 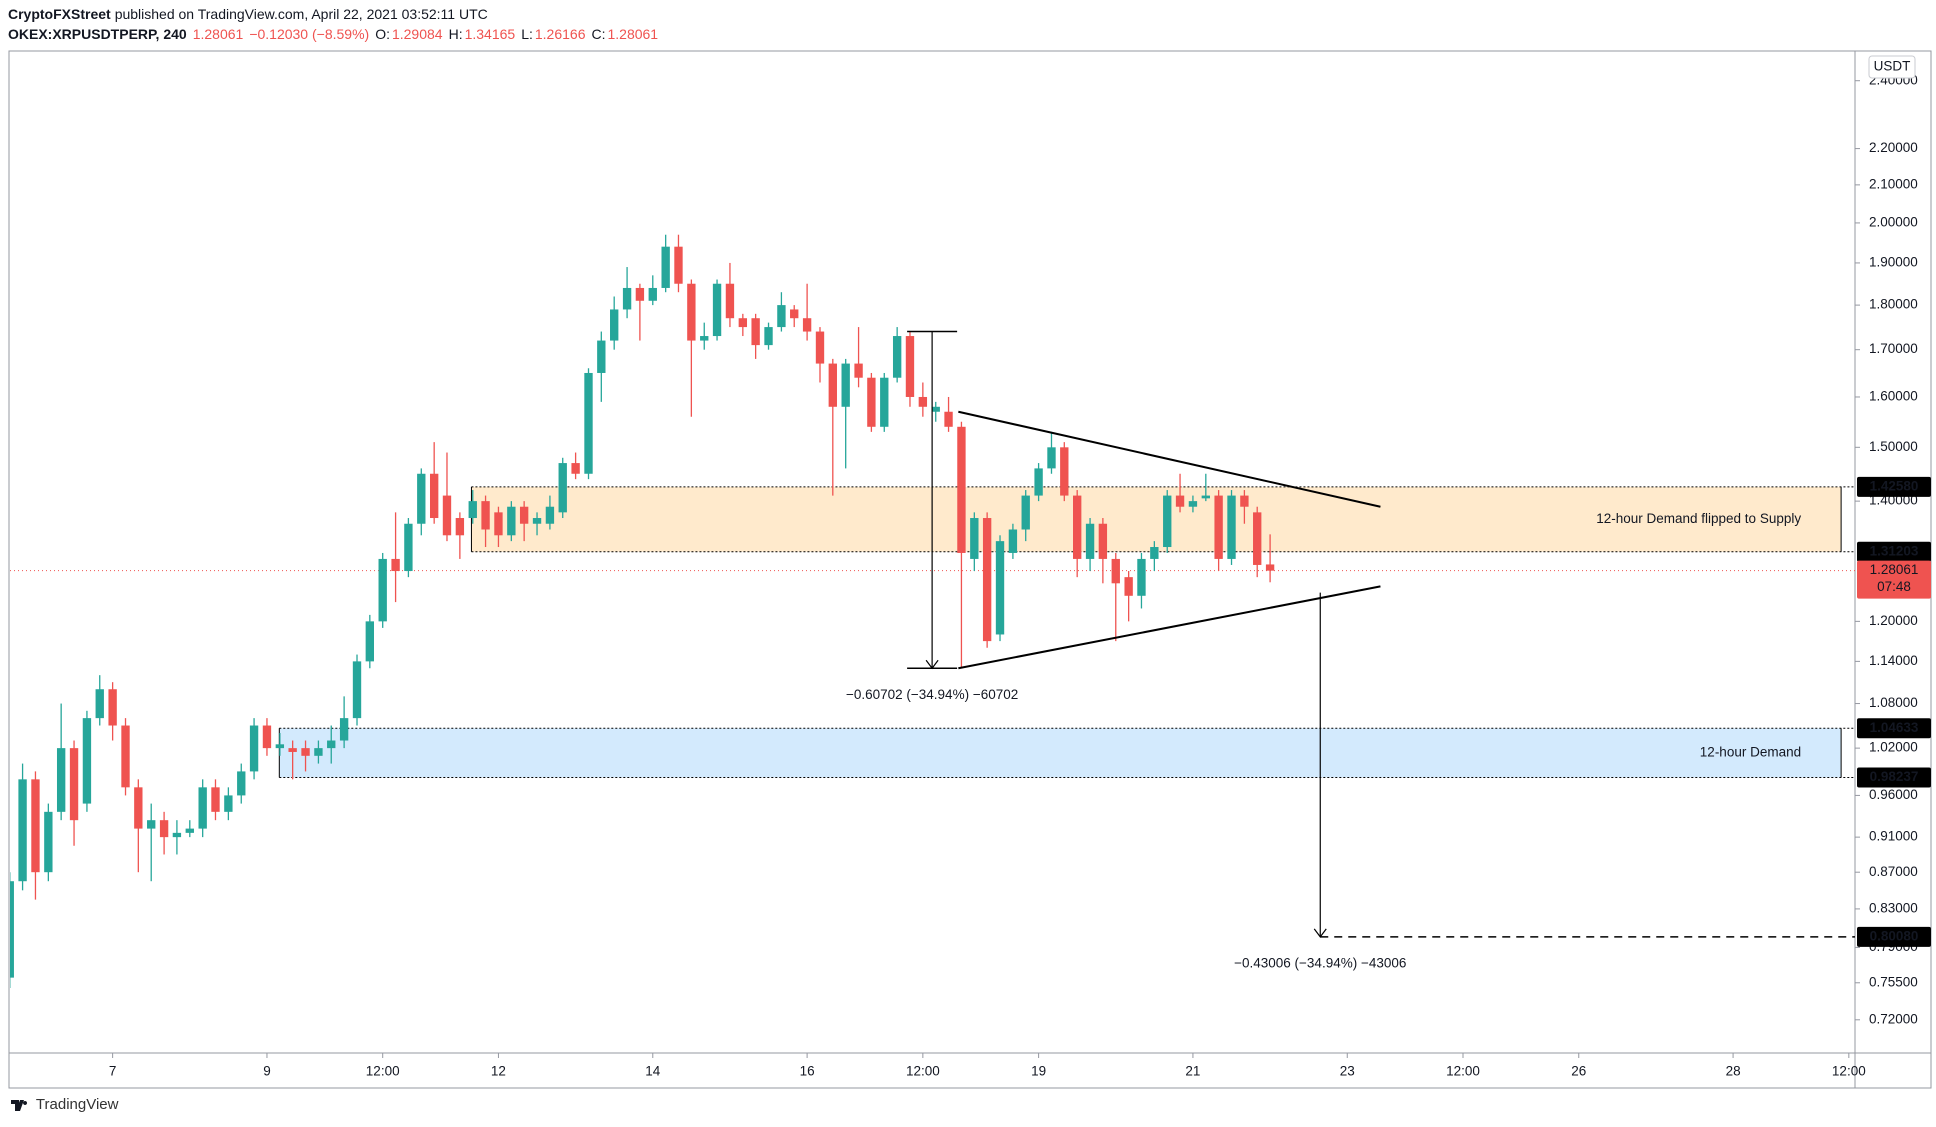 What do you see at coordinates (1698, 518) in the screenshot?
I see `zone-label: 12-hour Demand flipped to Supply` at bounding box center [1698, 518].